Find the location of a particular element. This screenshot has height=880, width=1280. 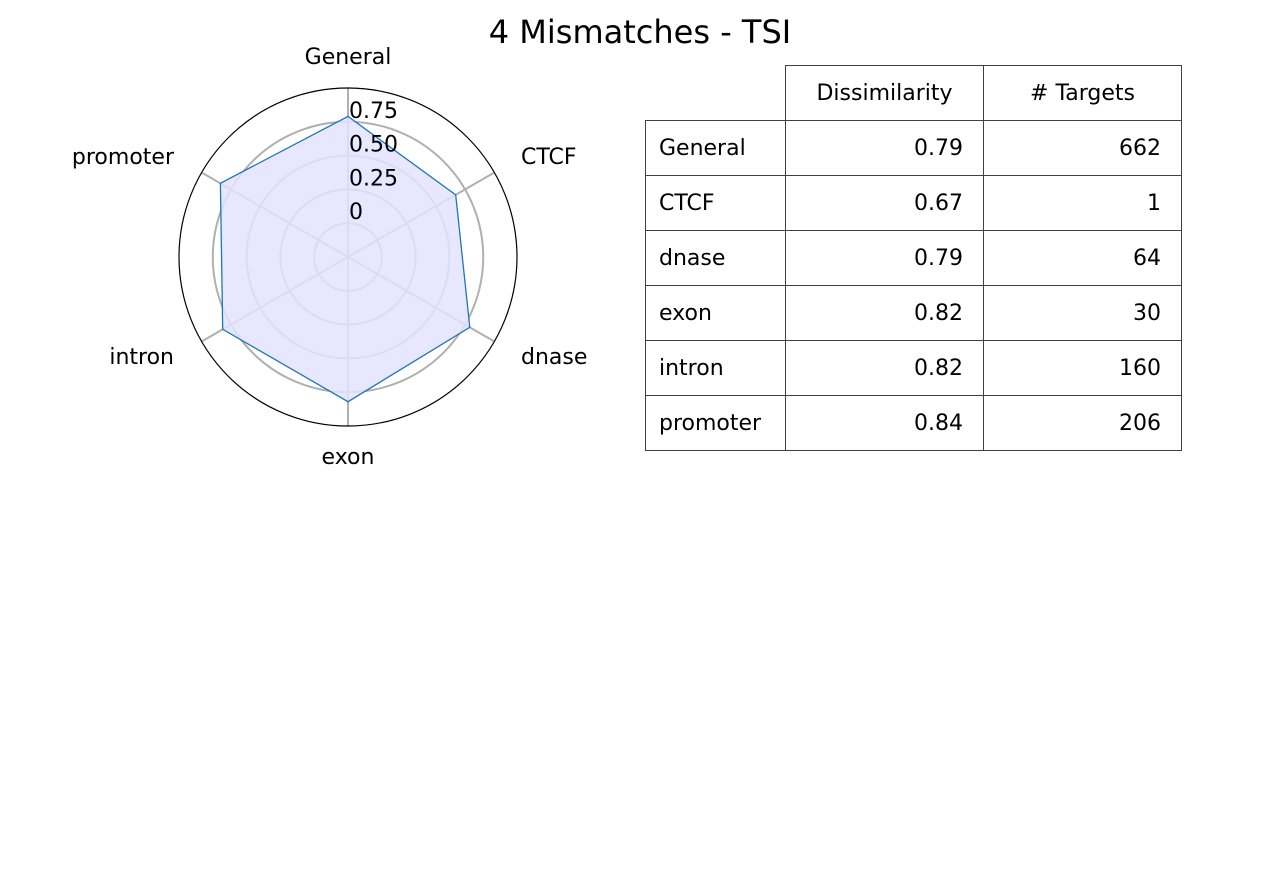

category-label: General is located at coordinates (348, 57).